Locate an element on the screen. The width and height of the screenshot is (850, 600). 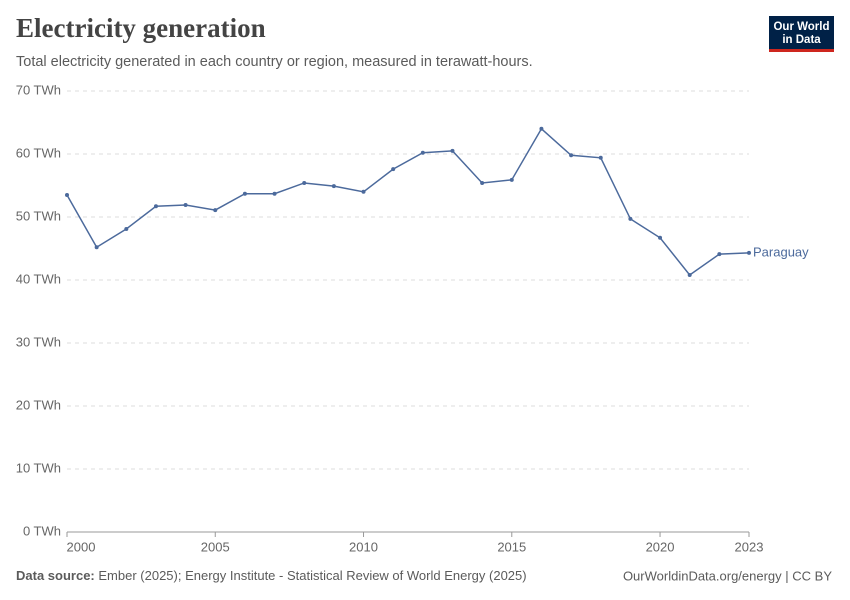
logo-box is located at coordinates (801, 34).